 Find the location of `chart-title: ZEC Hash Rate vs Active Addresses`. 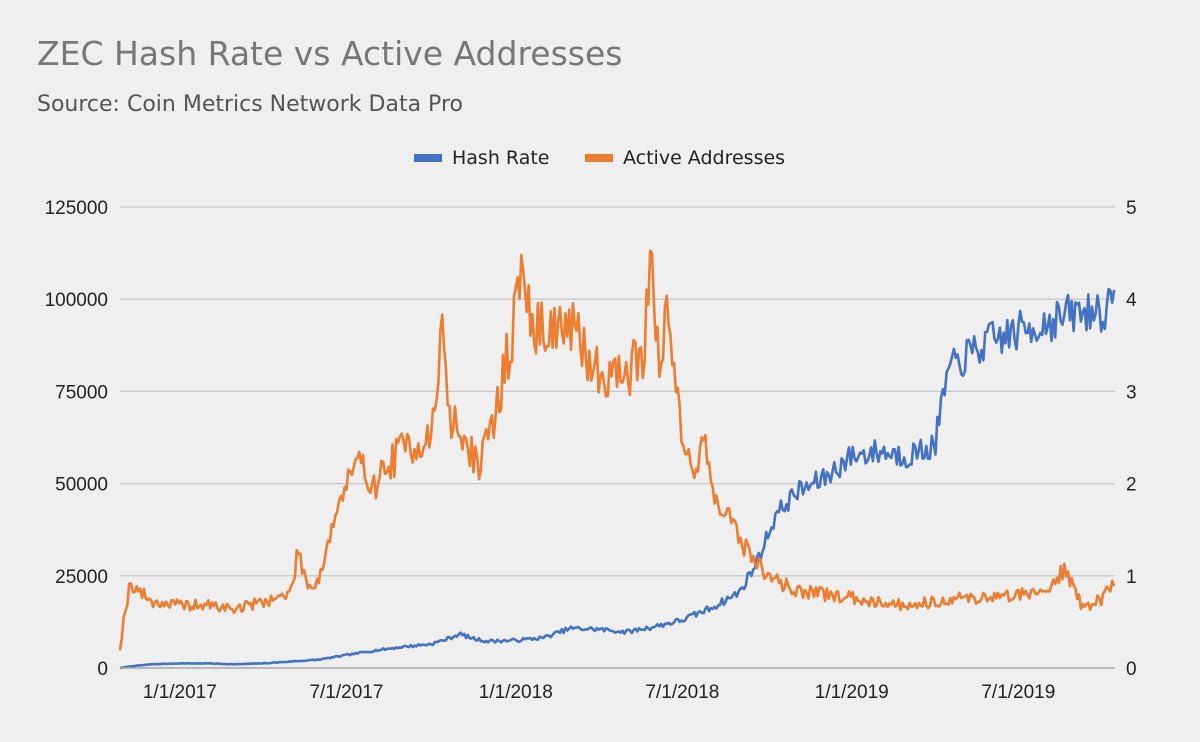

chart-title: ZEC Hash Rate vs Active Addresses is located at coordinates (330, 53).